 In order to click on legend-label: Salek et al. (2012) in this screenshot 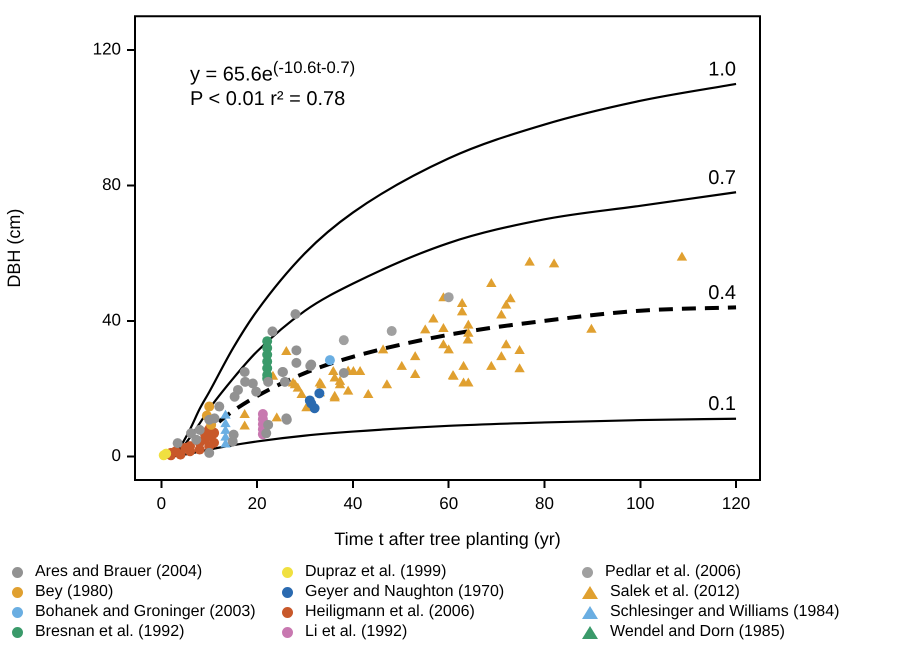, I will do `click(675, 592)`.